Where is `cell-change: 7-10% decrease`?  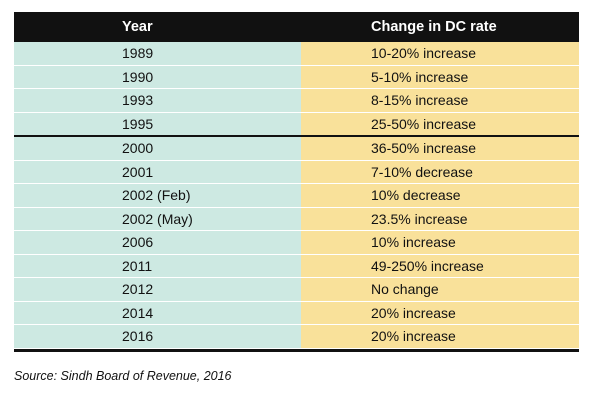 cell-change: 7-10% decrease is located at coordinates (440, 172).